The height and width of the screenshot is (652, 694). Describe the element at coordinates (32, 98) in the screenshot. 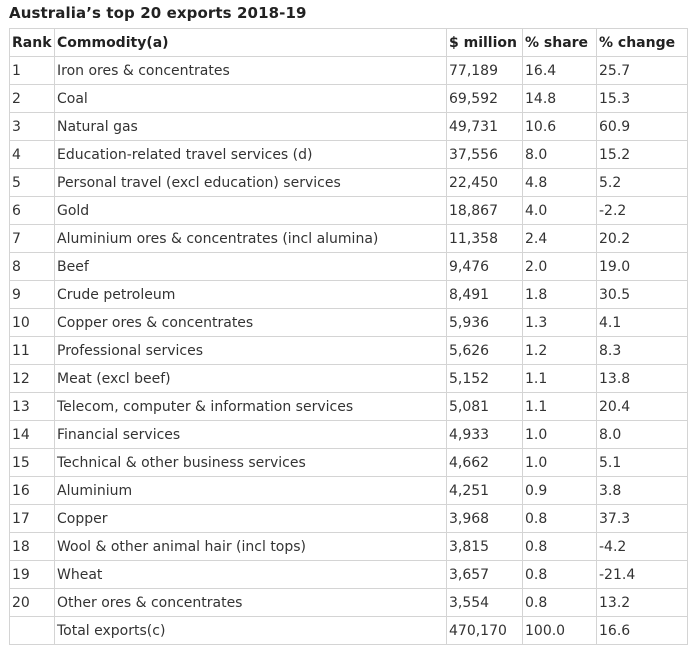

I see `rank-cell: 2` at that location.